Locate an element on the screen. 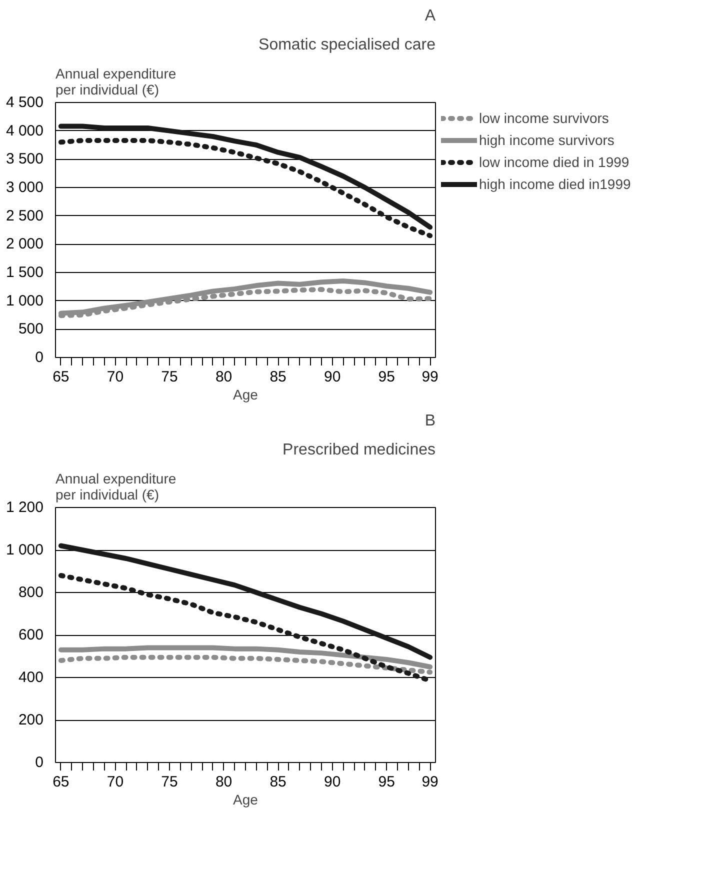 This screenshot has width=714, height=873. legend-label: low income survivors is located at coordinates (544, 118).